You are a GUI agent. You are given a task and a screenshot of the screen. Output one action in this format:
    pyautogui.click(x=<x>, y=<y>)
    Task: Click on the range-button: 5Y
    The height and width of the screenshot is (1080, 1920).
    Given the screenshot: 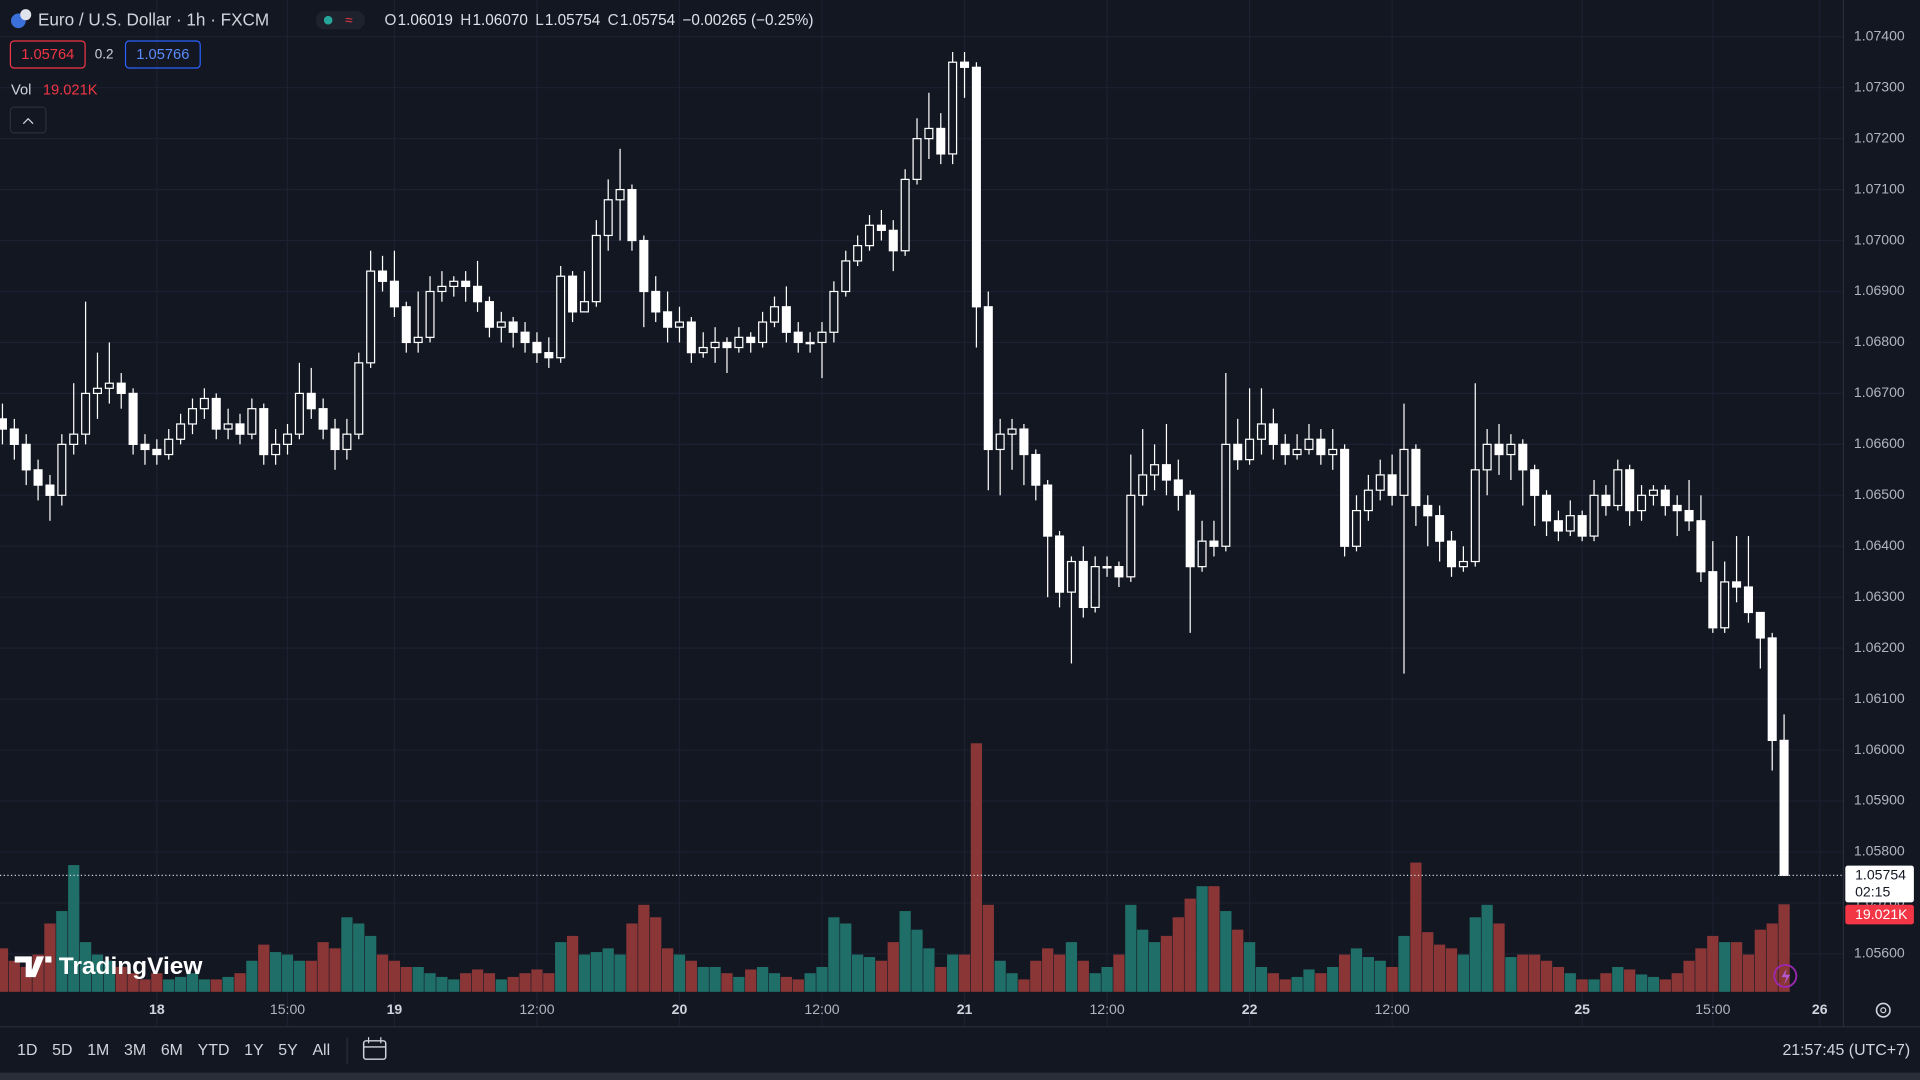 What is the action you would take?
    pyautogui.click(x=288, y=1050)
    